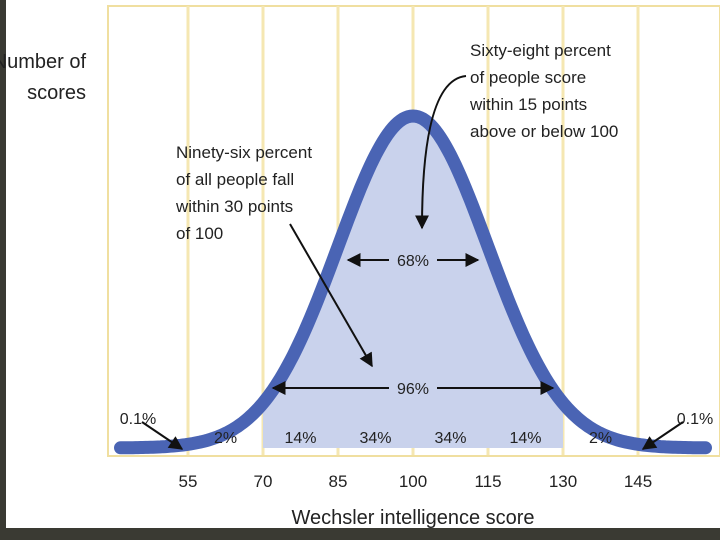 Image resolution: width=720 pixels, height=540 pixels. I want to click on annotation-sixty-eight-arrow, so click(441, 152).